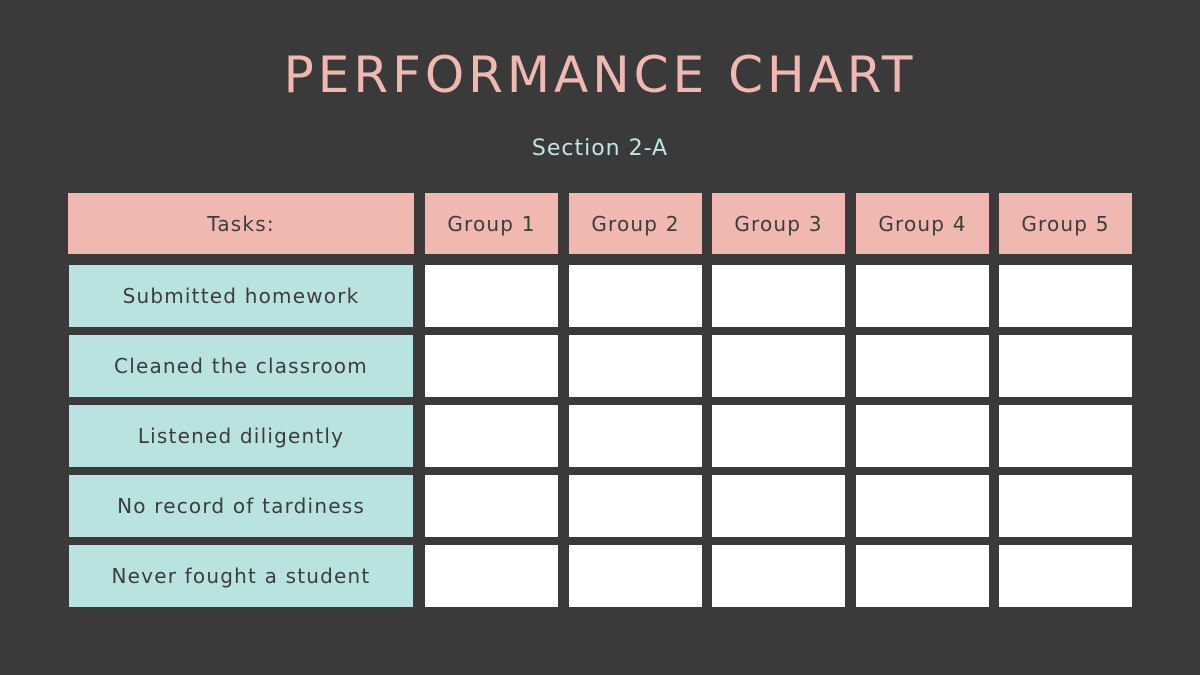 Image resolution: width=1200 pixels, height=675 pixels. What do you see at coordinates (1065, 506) in the screenshot?
I see `table-cell-r4-g5` at bounding box center [1065, 506].